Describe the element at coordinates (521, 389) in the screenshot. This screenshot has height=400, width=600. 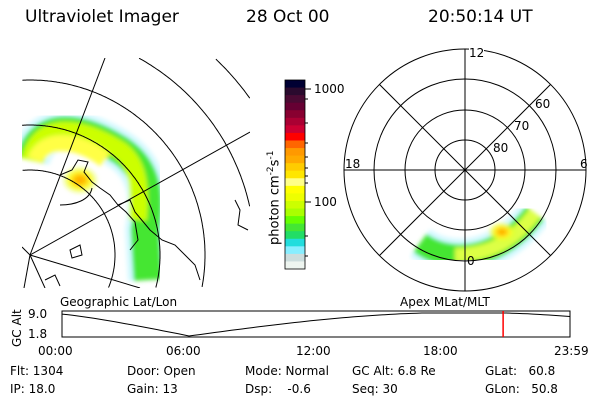
I see `geographic-longitude: GLon: 50.8` at that location.